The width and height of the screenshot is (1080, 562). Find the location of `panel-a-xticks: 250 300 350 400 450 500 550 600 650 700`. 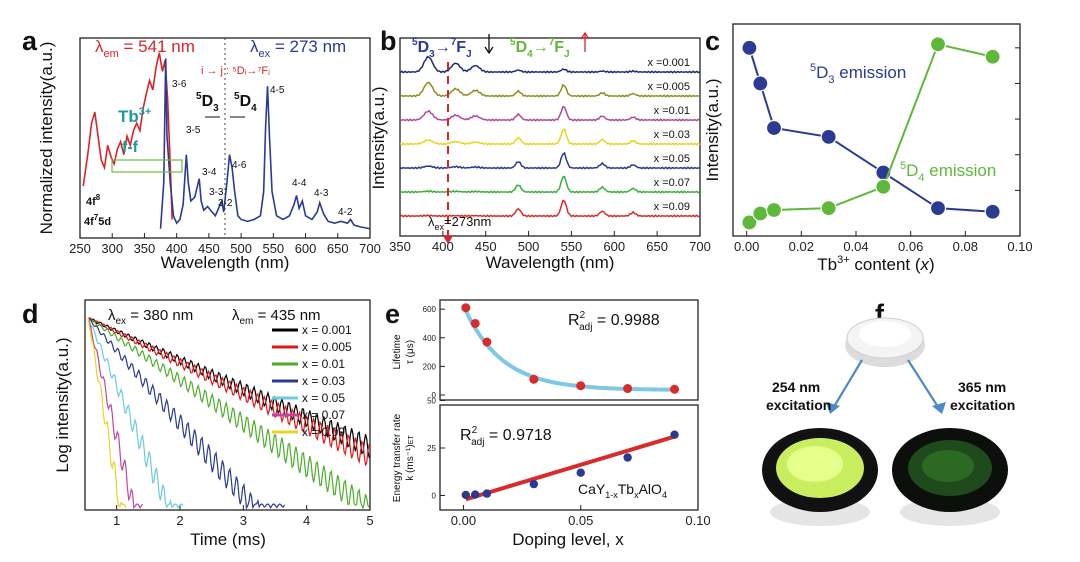

panel-a-xticks: 250 300 350 400 450 500 550 600 650 700 is located at coordinates (225, 244).